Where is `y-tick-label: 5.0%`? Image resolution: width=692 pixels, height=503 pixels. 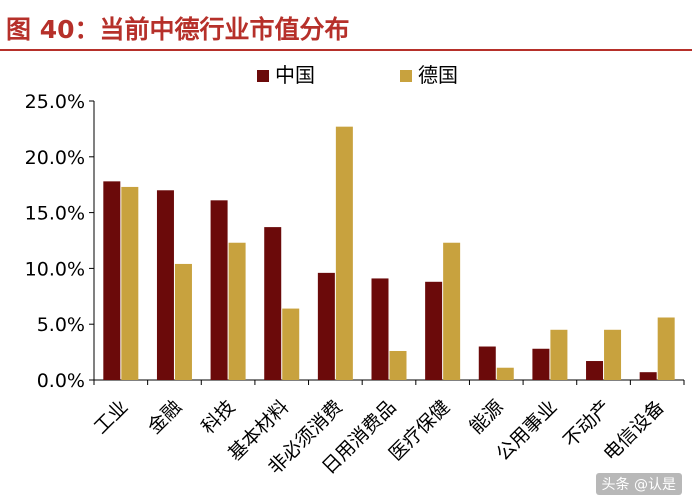
y-tick-label: 5.0% is located at coordinates (61, 325).